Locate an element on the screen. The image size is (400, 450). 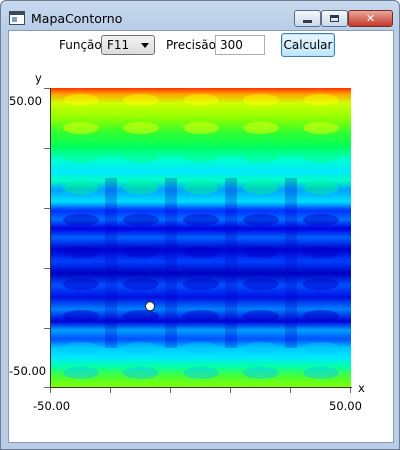
funcao-dropdown: F11 is located at coordinates (128, 45).